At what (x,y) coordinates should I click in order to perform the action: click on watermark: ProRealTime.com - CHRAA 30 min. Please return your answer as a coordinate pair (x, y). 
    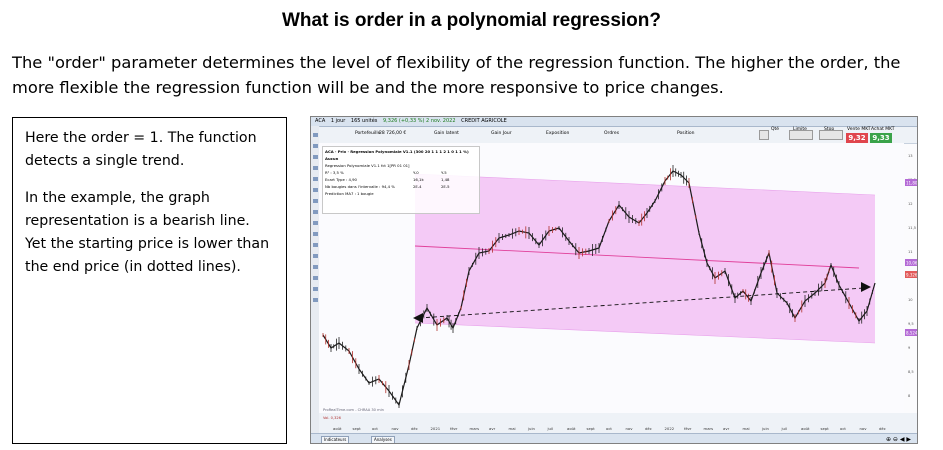
    Looking at the image, I should click on (353, 410).